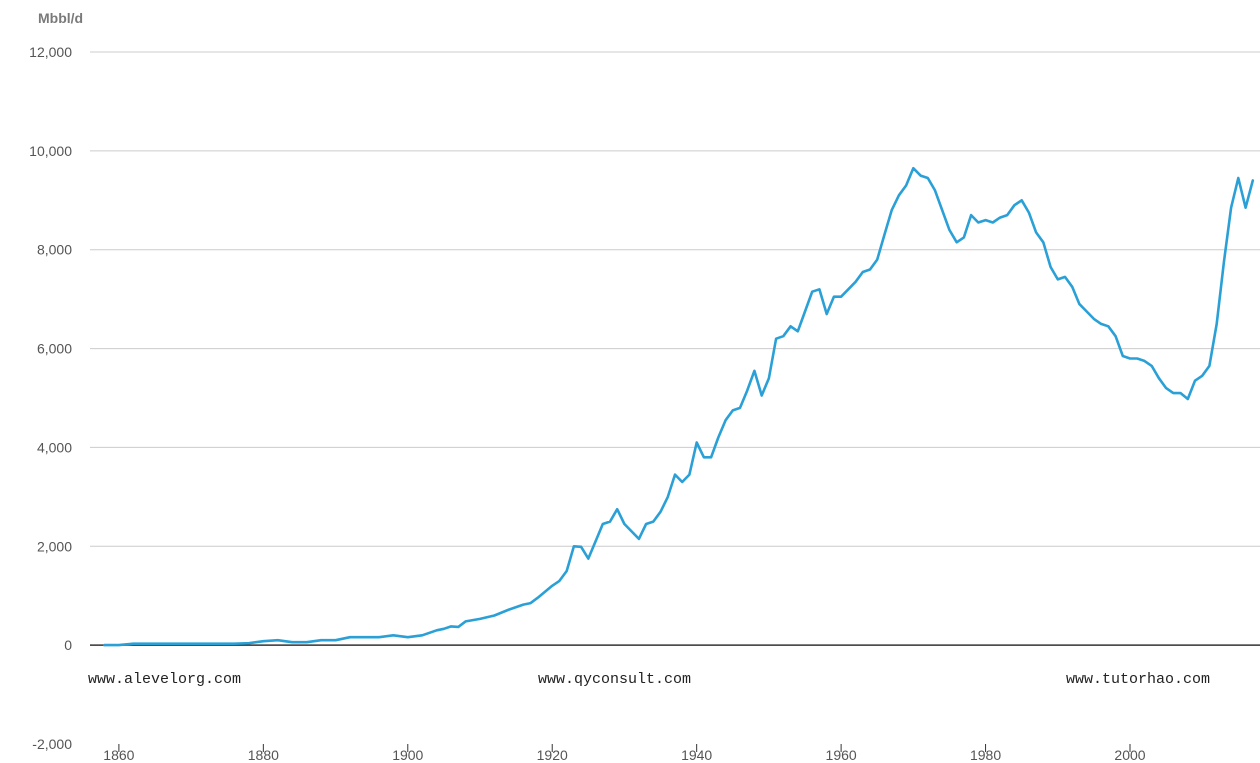  I want to click on x-tick-label: 1860, so click(118, 755).